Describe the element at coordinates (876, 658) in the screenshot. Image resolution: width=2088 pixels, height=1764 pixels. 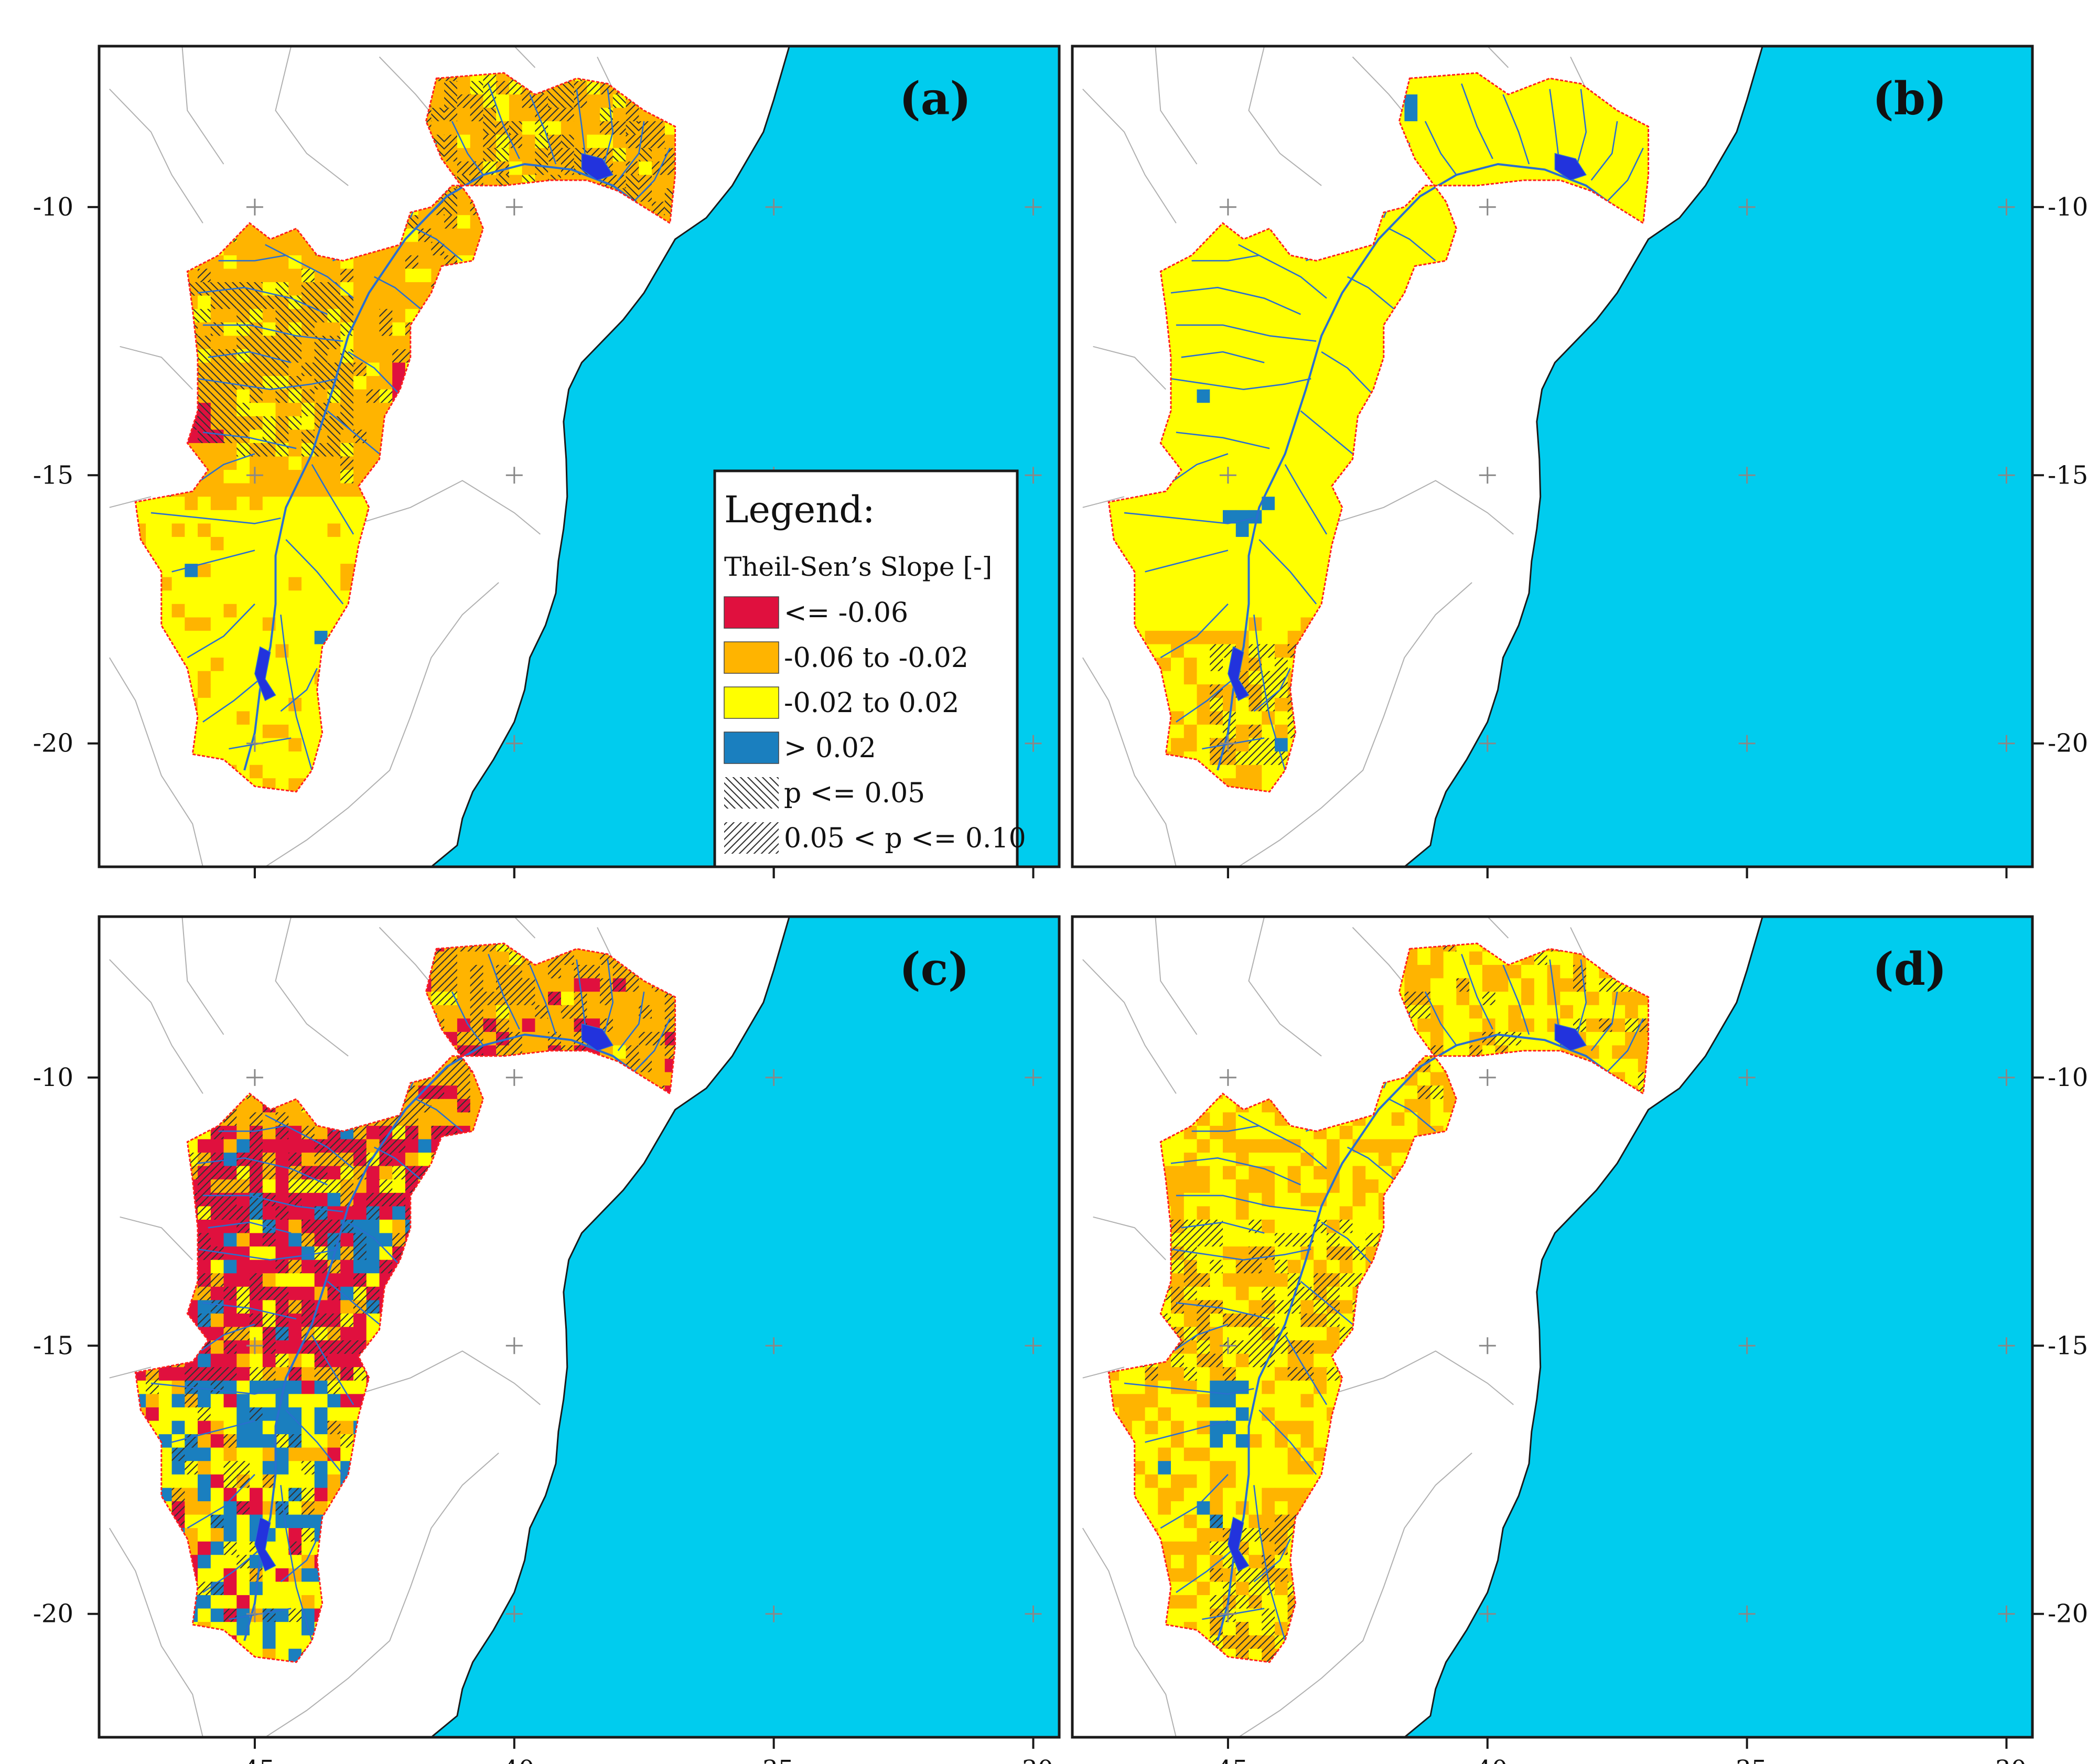
I see `legend-item-label: -0.06 to -0.02` at that location.